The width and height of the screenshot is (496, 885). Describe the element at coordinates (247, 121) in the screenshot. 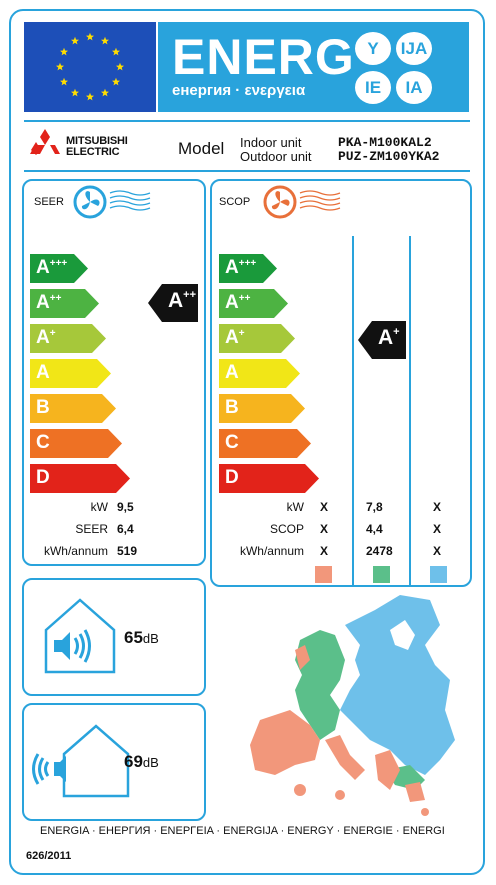

I see `divider-top` at that location.